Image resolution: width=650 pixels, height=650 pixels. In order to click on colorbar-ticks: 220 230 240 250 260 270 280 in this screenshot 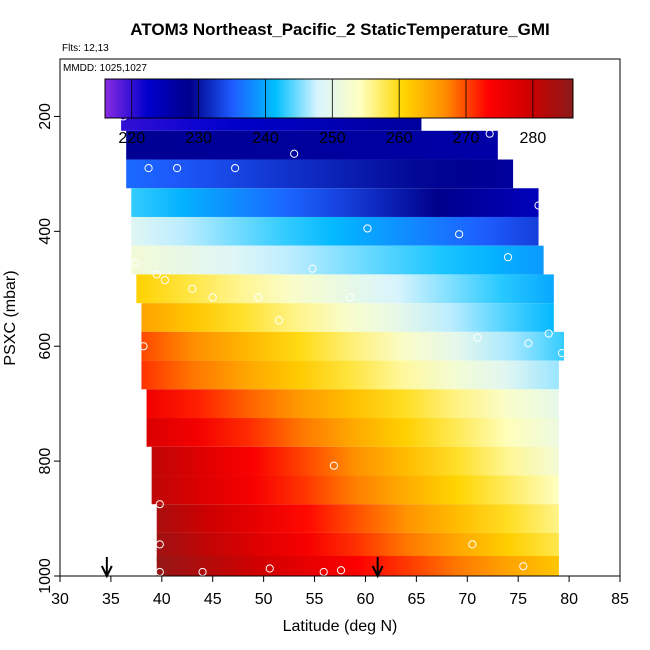, I will do `click(332, 113)`.